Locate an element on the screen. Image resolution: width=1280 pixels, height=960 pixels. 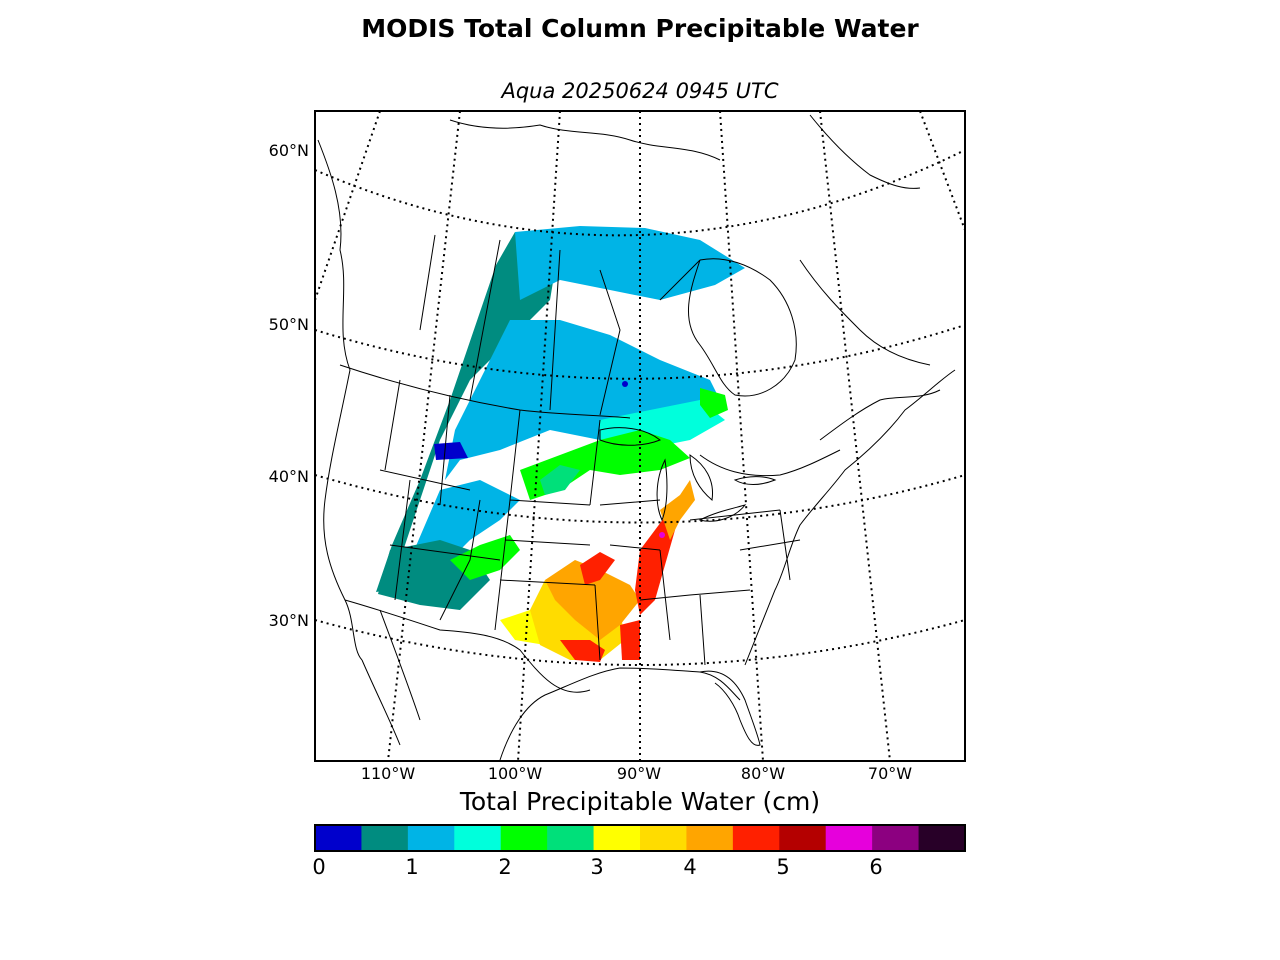
map-subtitle: Aqua 20250624 0945 UTC is located at coordinates (640, 91).